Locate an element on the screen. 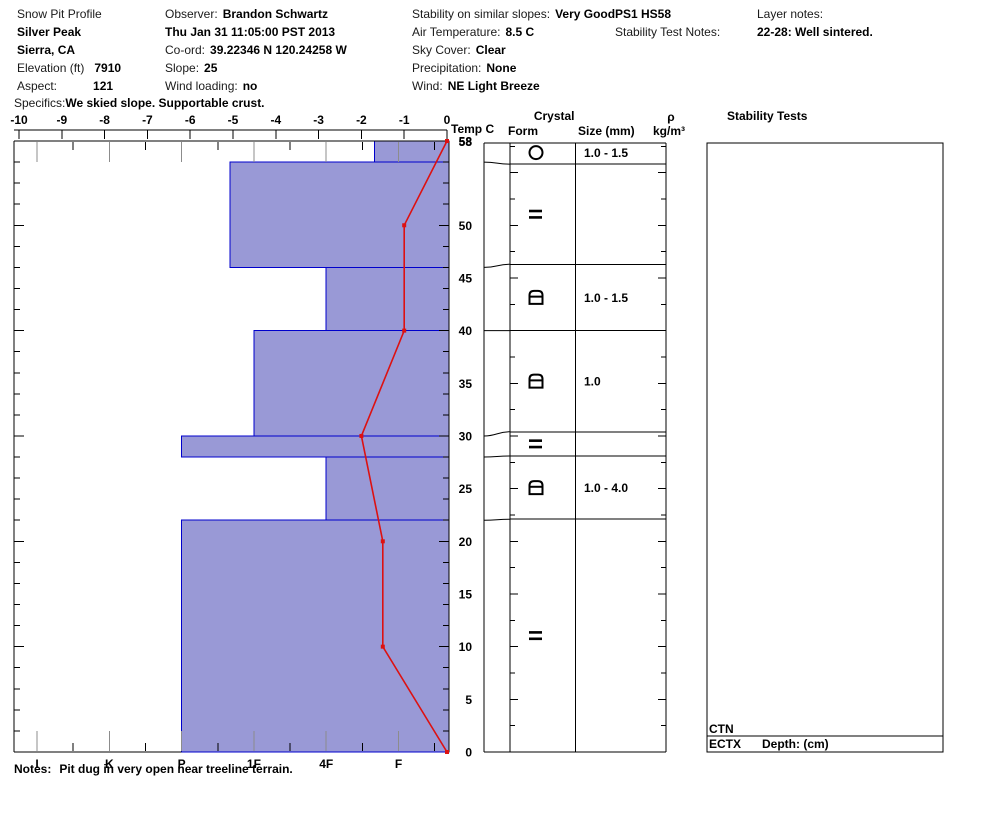 This screenshot has height=840, width=994. depth-axis-label: 5 is located at coordinates (468, 700).